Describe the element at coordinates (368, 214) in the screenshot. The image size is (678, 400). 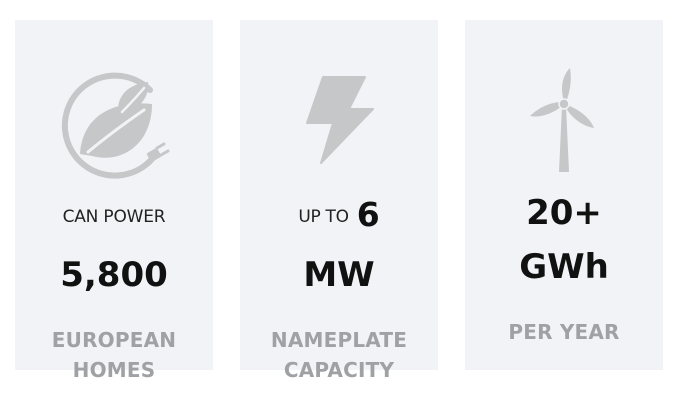
I see `stat-value-number: 6` at that location.